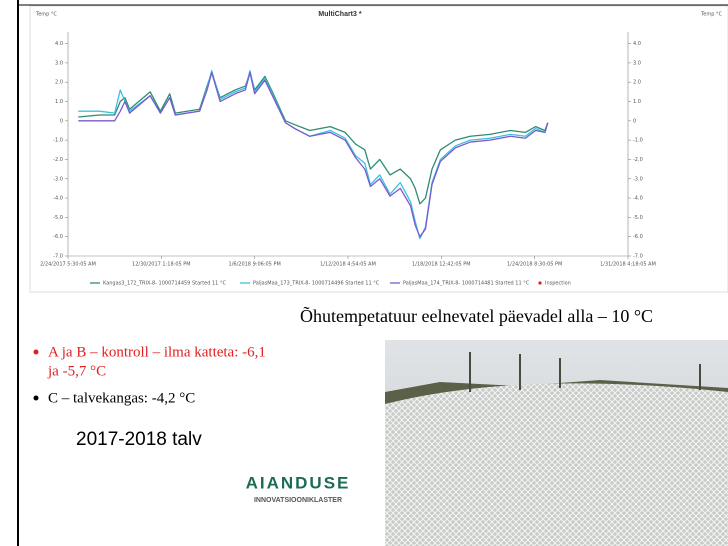  Describe the element at coordinates (121, 398) in the screenshot. I see `bullet-text: C – talvekangas: -4,2 °C` at that location.